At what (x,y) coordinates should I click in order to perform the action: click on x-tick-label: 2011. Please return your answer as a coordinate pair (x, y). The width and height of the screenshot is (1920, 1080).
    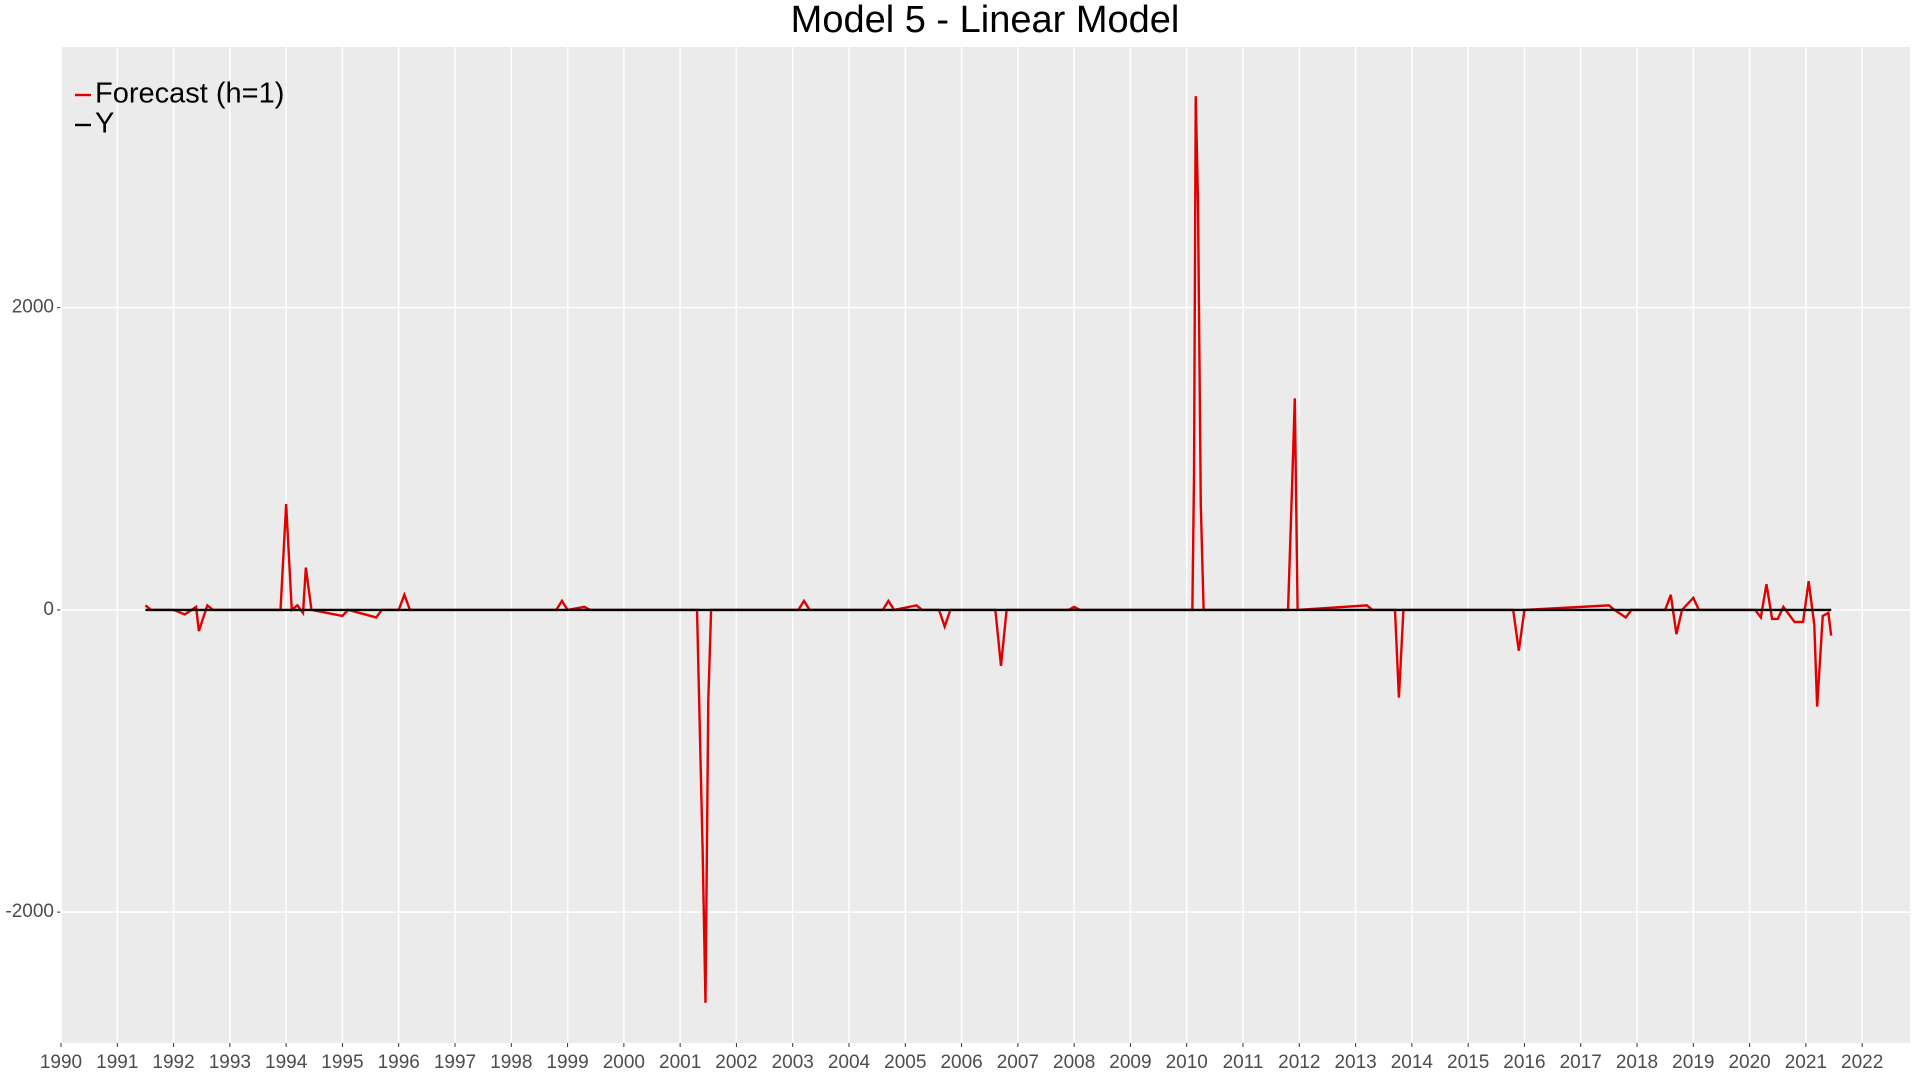
    Looking at the image, I should click on (1243, 1062).